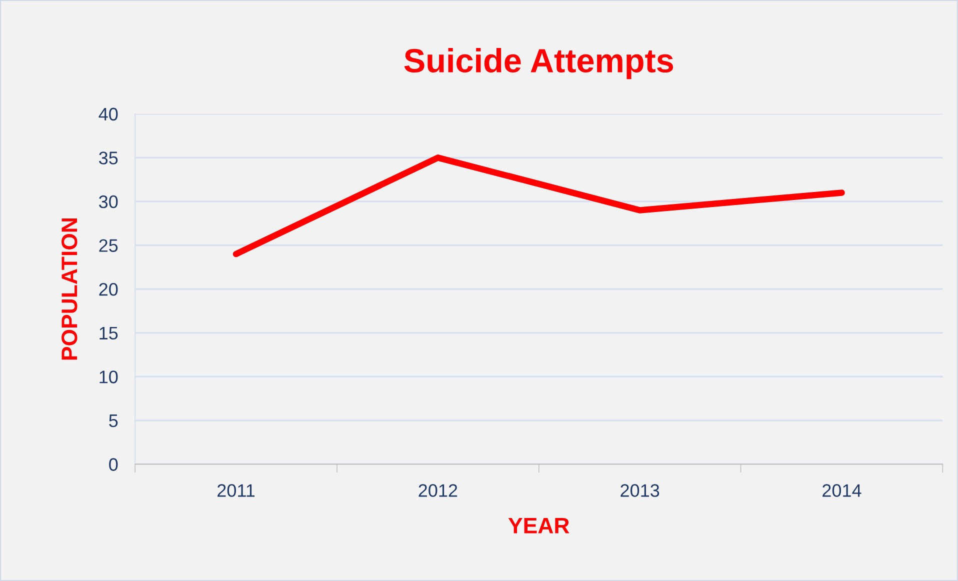  I want to click on y-axis-title: POPULATION, so click(70, 289).